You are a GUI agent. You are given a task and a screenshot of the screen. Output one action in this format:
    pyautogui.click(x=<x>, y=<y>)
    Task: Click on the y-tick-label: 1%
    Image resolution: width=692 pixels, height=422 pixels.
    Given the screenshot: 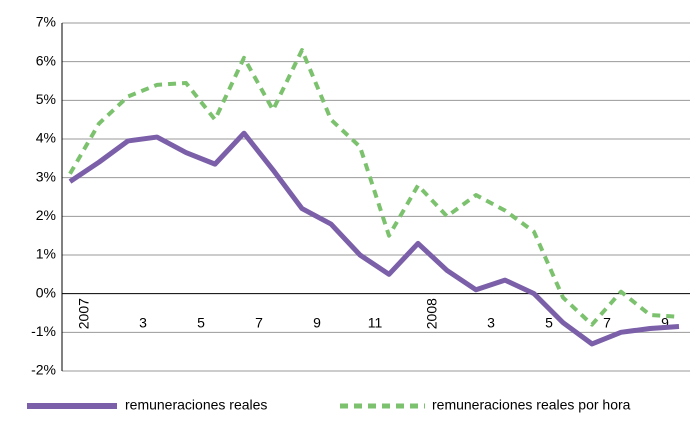 What is the action you would take?
    pyautogui.click(x=46, y=254)
    